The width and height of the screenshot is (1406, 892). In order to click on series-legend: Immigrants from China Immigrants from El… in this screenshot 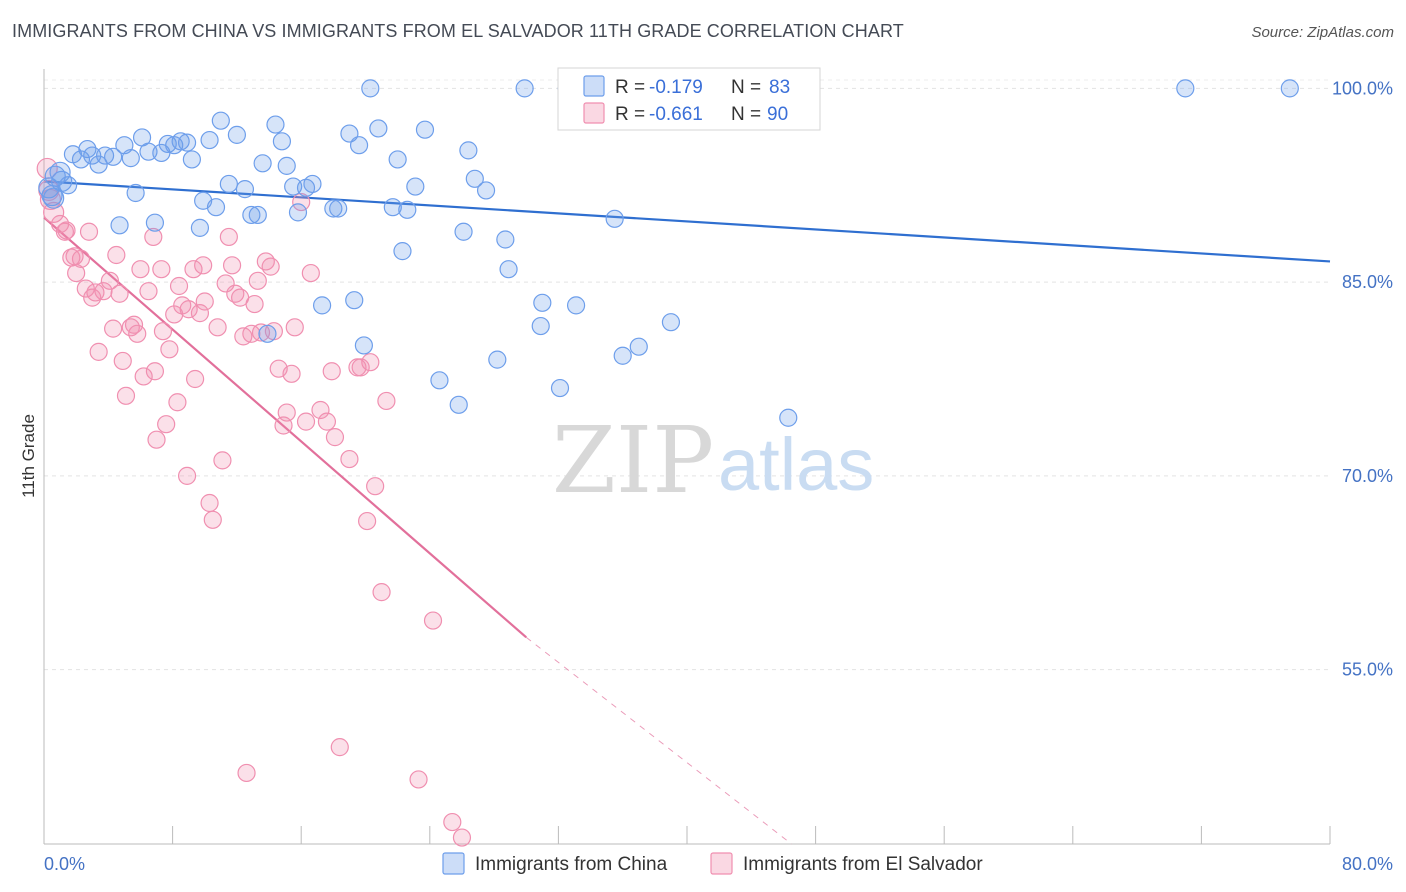, I will do `click(712, 863)`.